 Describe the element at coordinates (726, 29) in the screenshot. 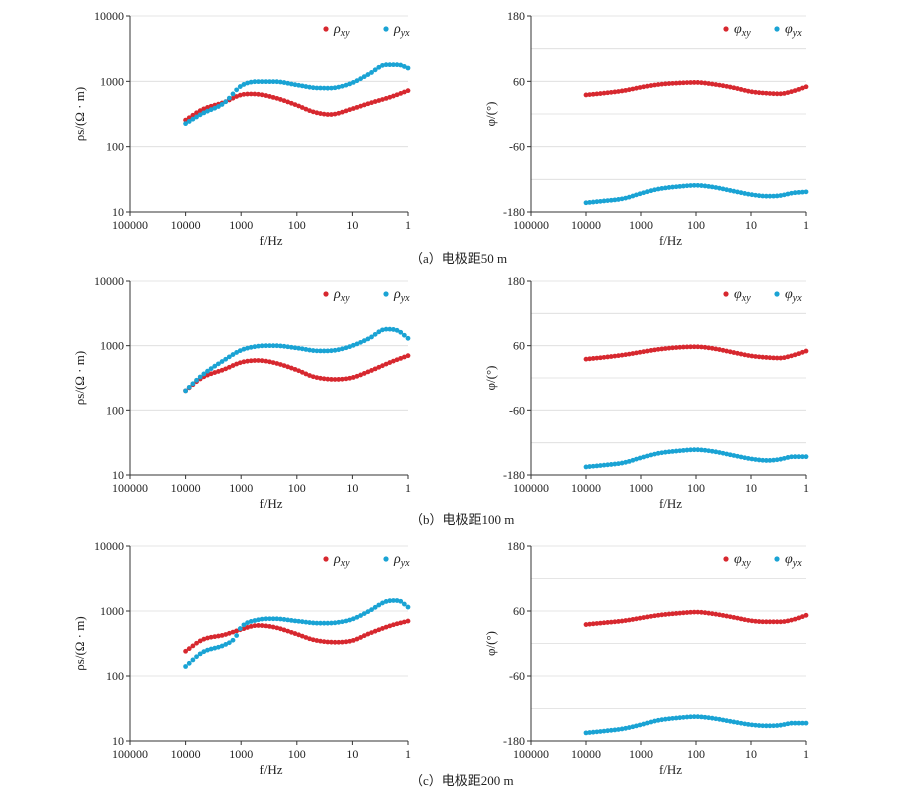

I see `legend-marker-xy` at that location.